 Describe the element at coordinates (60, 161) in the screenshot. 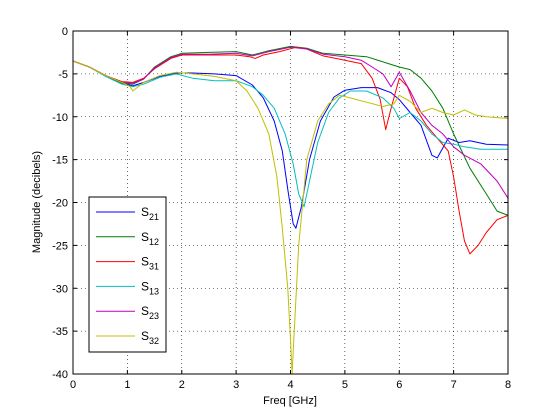

I see `y-tick-label: -15` at that location.